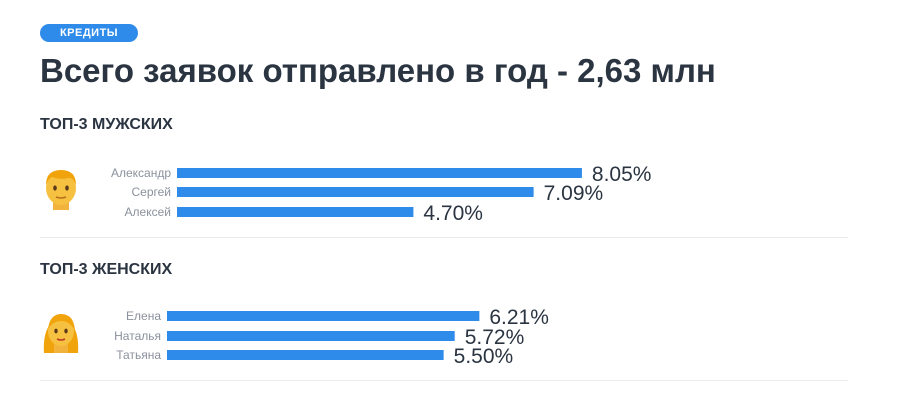 This screenshot has height=400, width=900. What do you see at coordinates (106, 124) in the screenshot?
I see `section-title-male: ТОП-3 МУЖСКИХ` at bounding box center [106, 124].